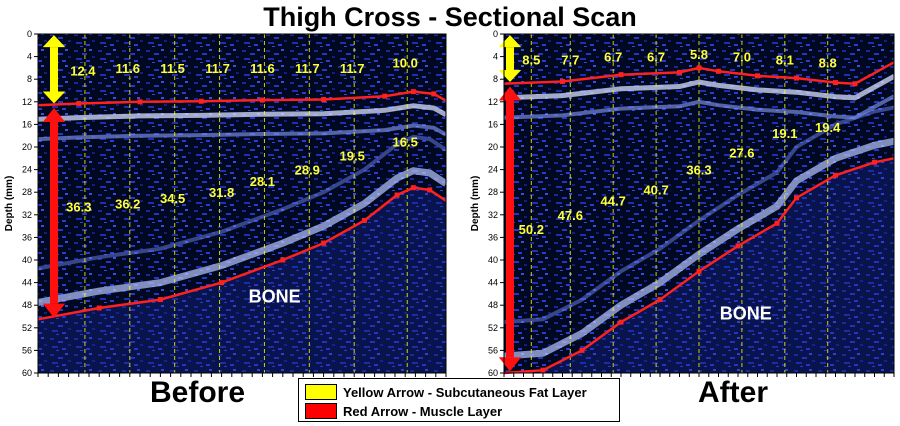  I want to click on fat-thickness-value: 7.7, so click(570, 59).